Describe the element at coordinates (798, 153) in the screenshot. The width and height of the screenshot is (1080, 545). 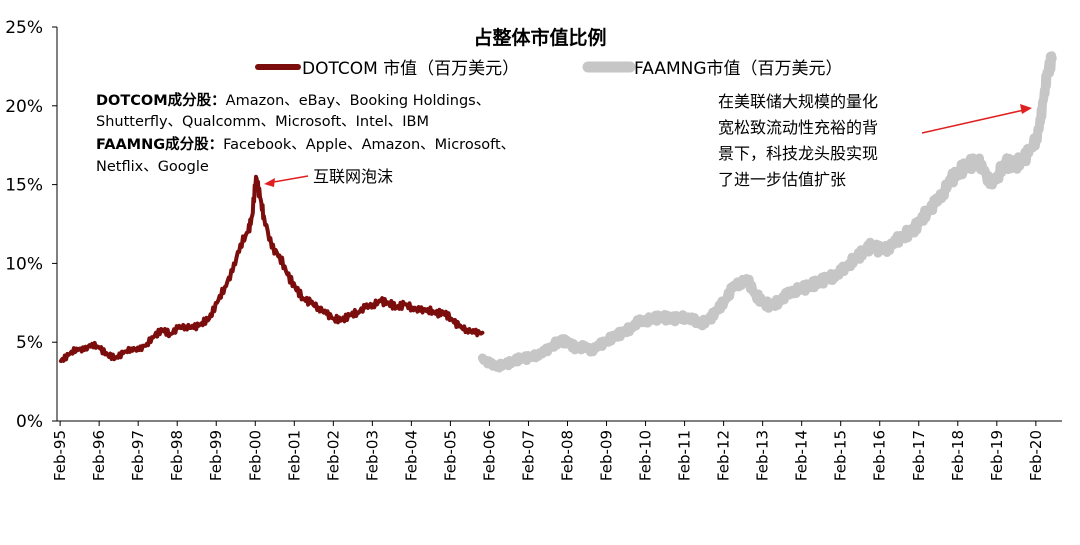
I see `fed-note-line-3: 景下，科技龙头股实现` at that location.